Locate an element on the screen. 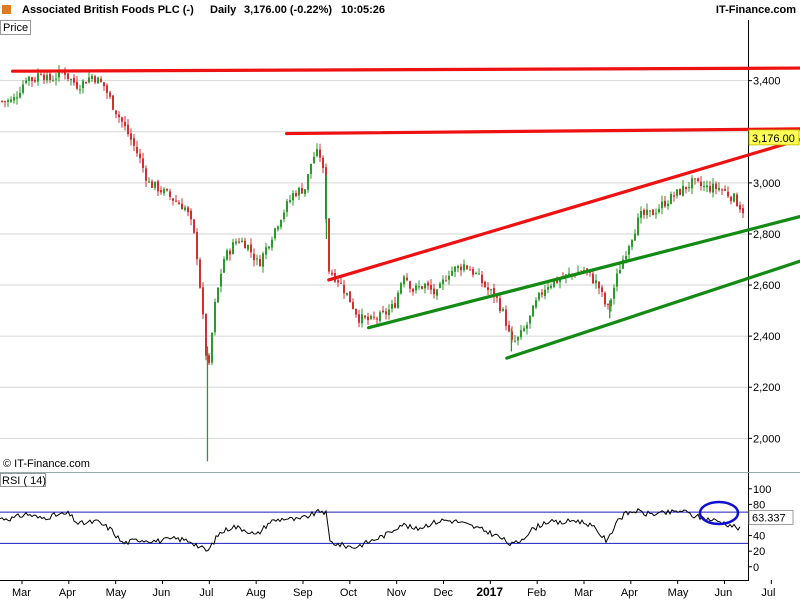 The height and width of the screenshot is (600, 800). brand-logo-icon is located at coordinates (6, 9).